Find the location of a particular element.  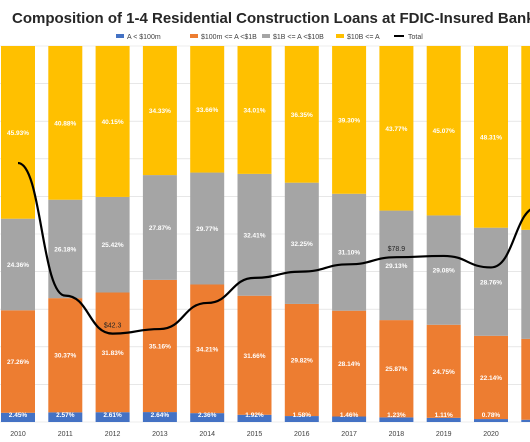

data-label: 29.82% is located at coordinates (302, 360).